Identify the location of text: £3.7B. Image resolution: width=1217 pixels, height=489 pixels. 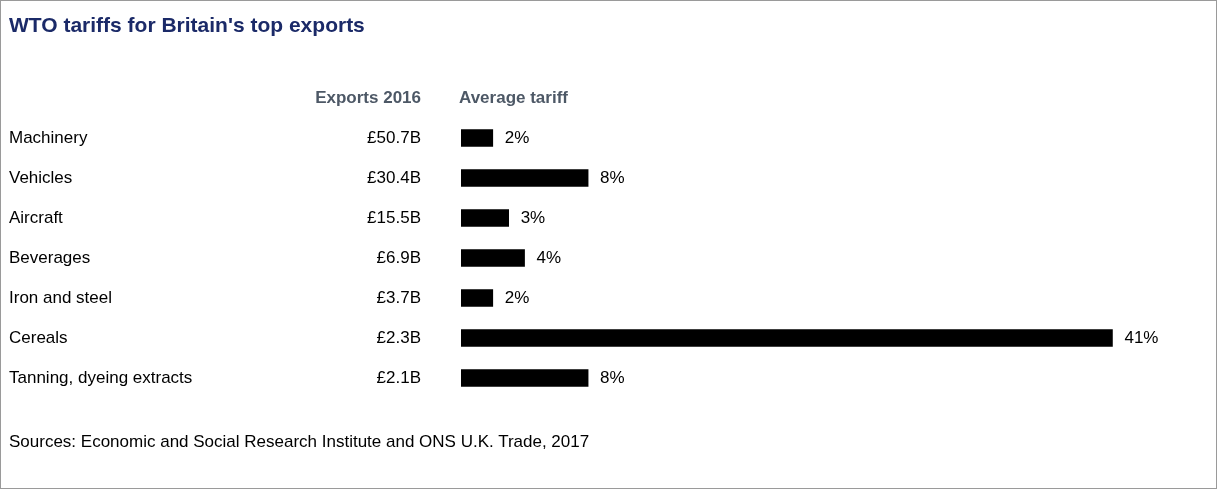
(398, 297).